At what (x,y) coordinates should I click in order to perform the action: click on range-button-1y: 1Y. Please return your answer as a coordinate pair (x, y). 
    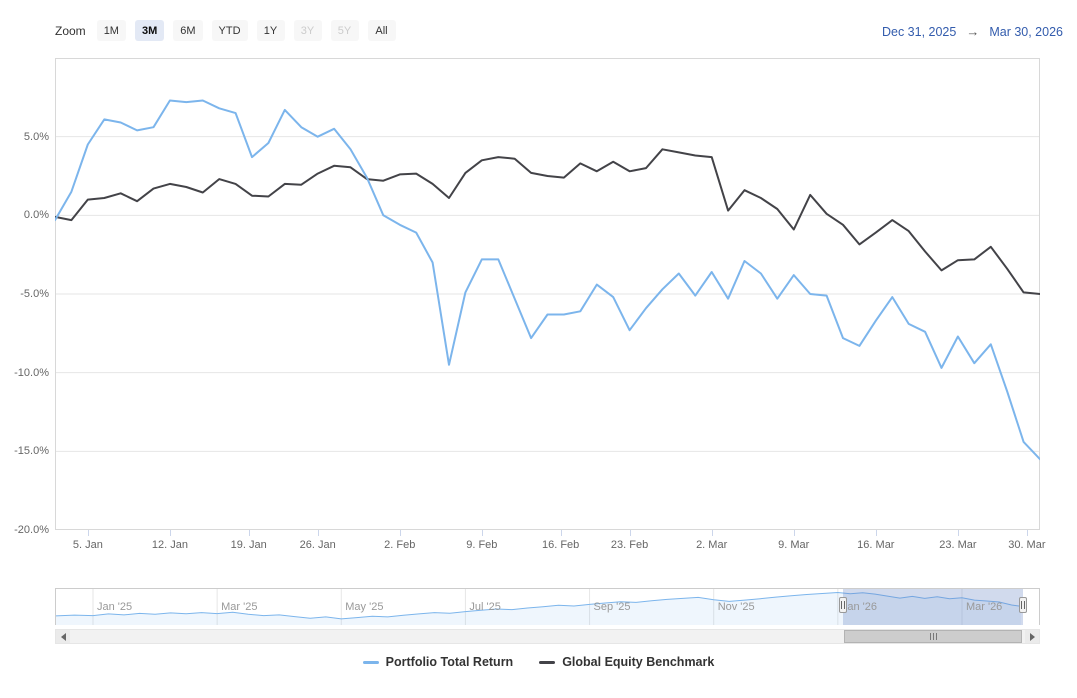
    Looking at the image, I should click on (270, 30).